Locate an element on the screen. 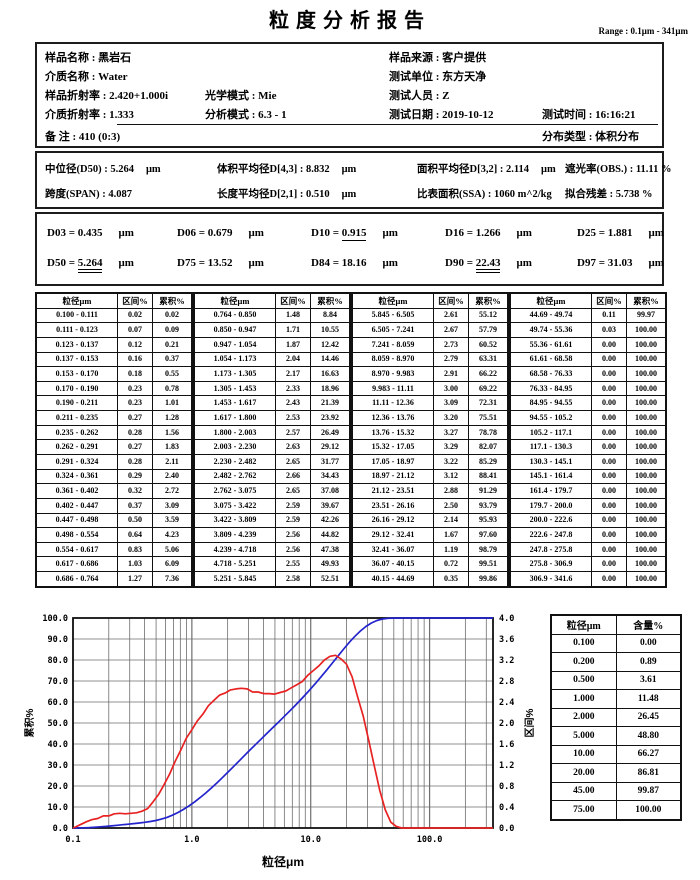  table-row: 9.983 - 11.11 3.00 69.22 is located at coordinates (430, 388).